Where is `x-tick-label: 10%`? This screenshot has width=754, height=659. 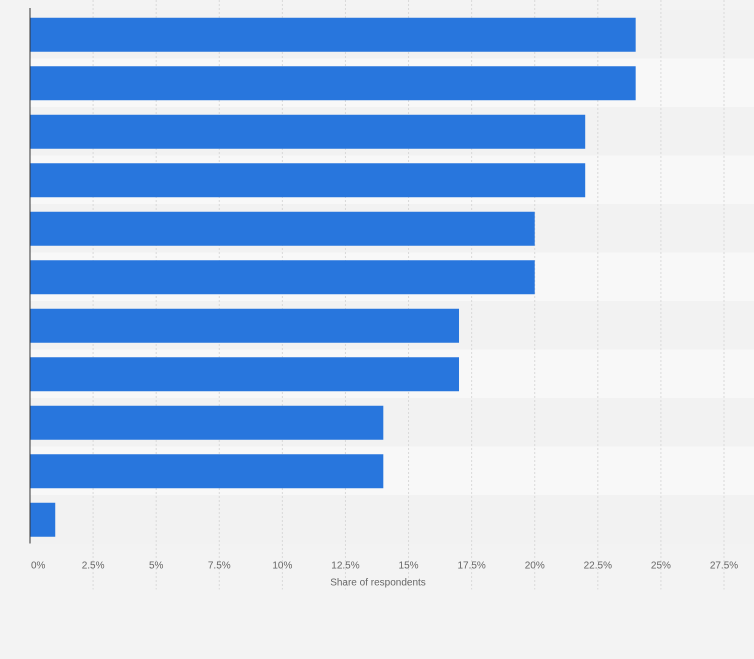
x-tick-label: 10% is located at coordinates (282, 566).